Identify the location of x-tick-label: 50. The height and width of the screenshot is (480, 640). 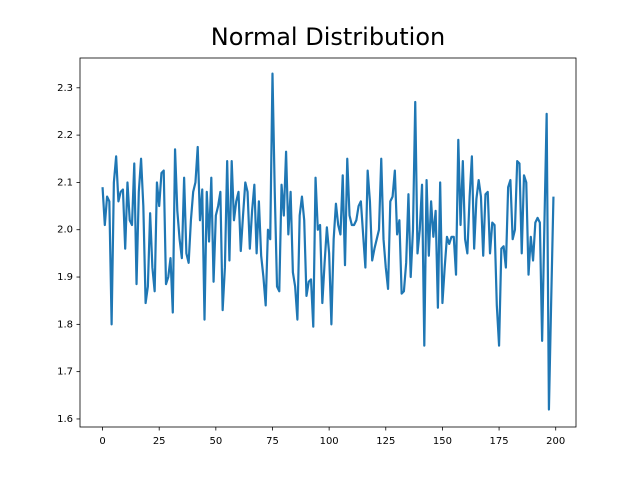
(215, 441).